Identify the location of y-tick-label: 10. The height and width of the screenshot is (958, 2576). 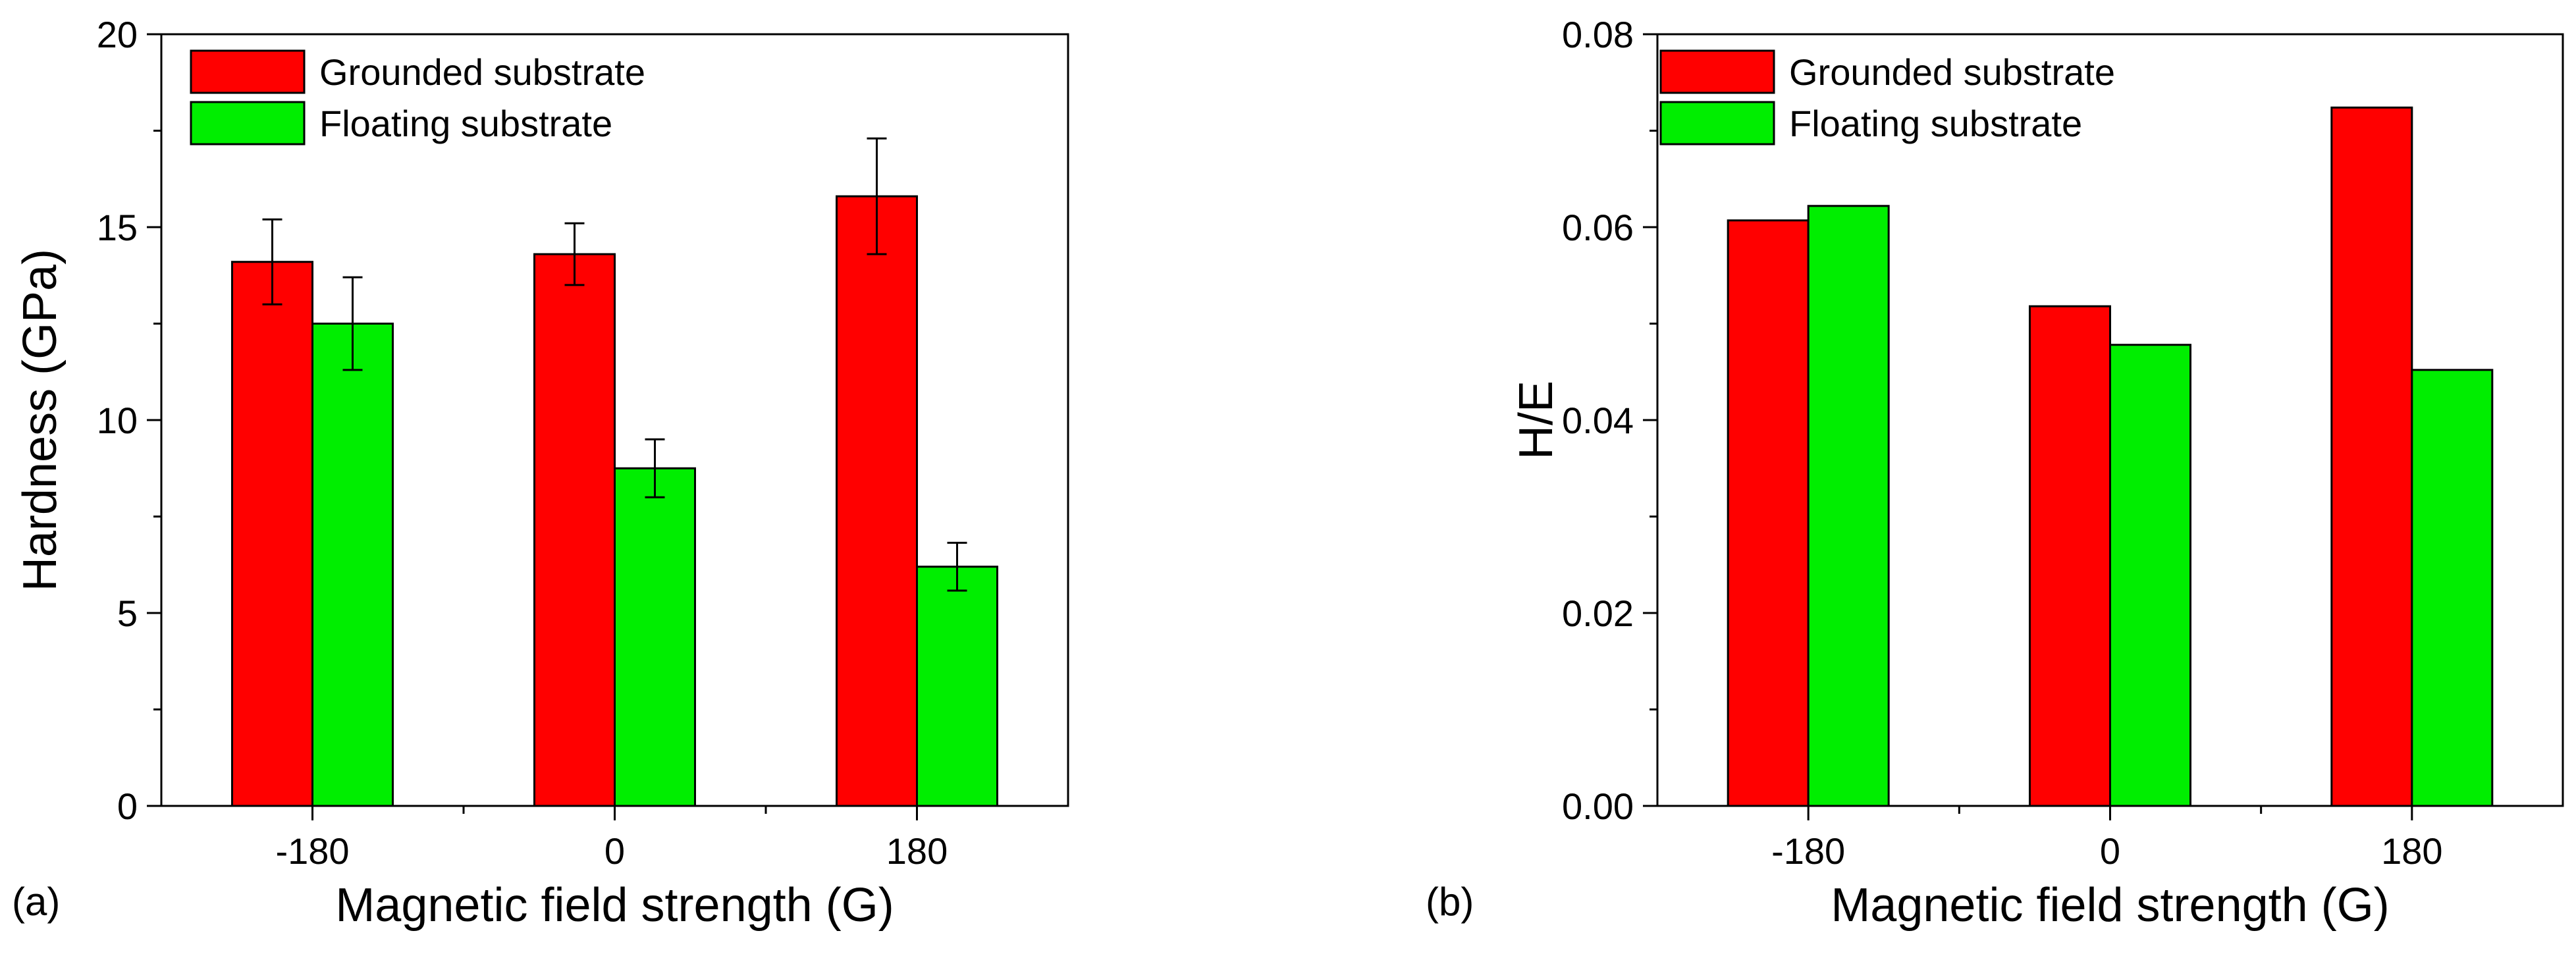
(118, 421).